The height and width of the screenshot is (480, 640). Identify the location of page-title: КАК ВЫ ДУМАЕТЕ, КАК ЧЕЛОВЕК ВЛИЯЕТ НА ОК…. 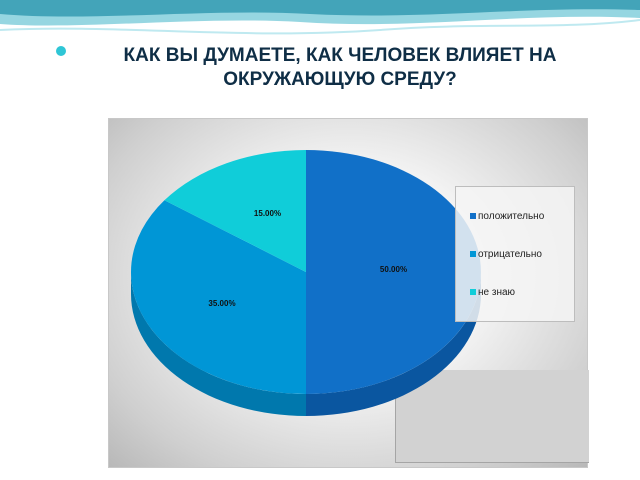
(340, 68).